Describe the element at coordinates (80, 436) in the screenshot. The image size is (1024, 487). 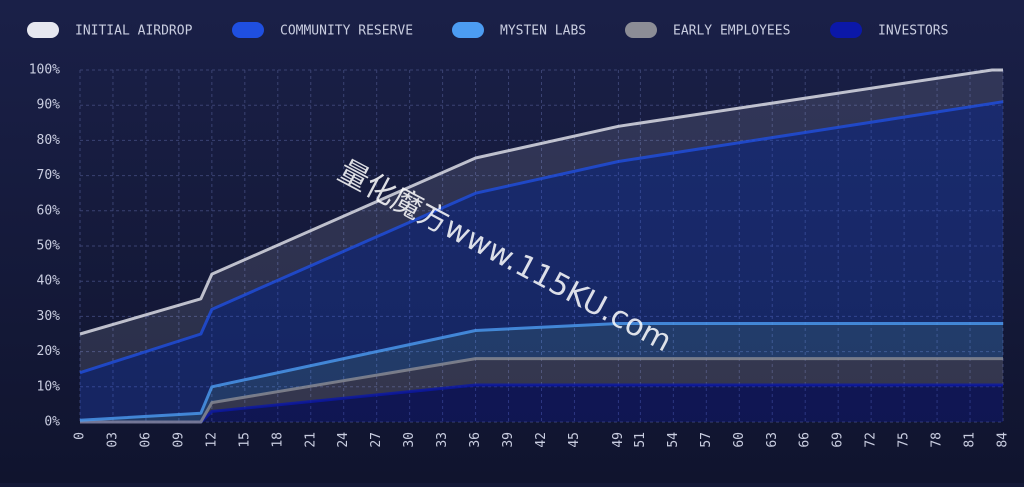
I see `x-tick-label: 0` at that location.